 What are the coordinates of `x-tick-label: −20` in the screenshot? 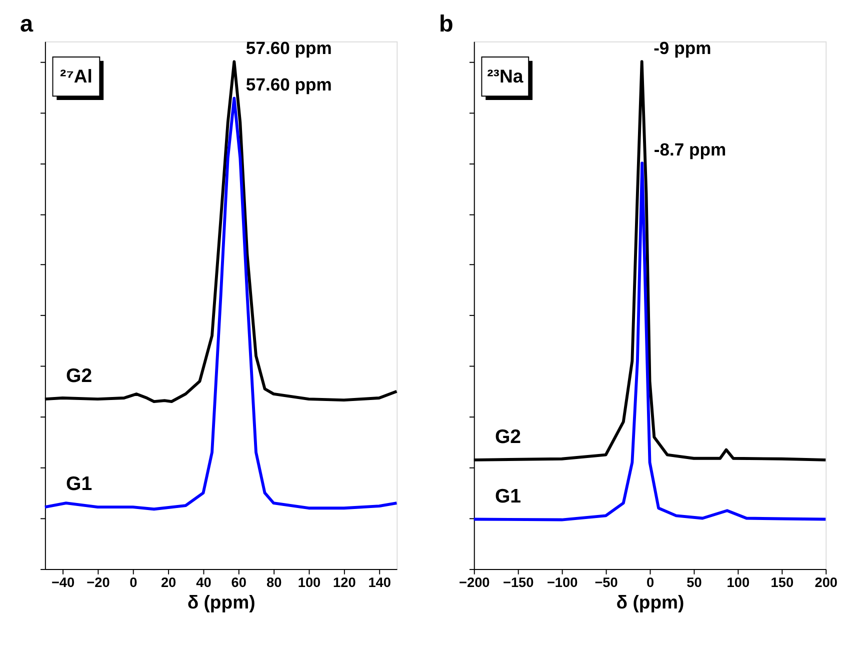 It's located at (98, 582).